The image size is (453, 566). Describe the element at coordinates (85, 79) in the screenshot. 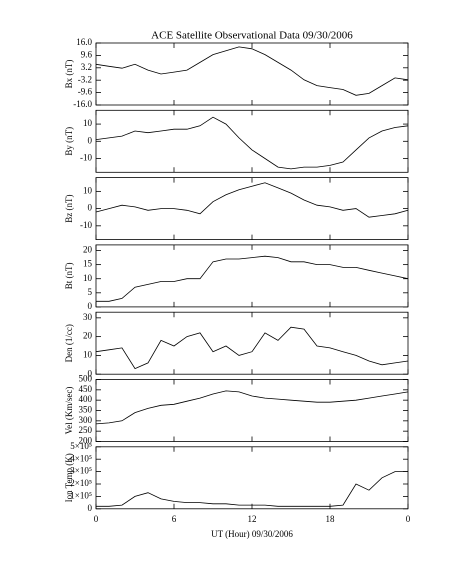

I see `y-tick-label: -3.2` at that location.